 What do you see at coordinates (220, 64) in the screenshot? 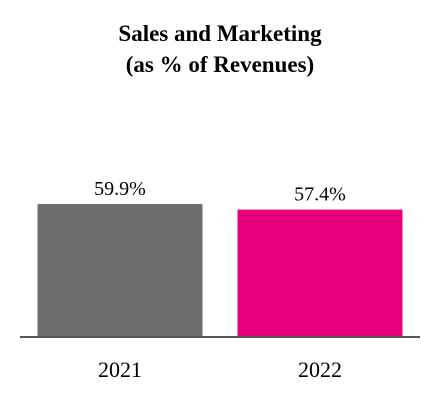
I see `chart-subtitle: (as % of Revenues)` at bounding box center [220, 64].